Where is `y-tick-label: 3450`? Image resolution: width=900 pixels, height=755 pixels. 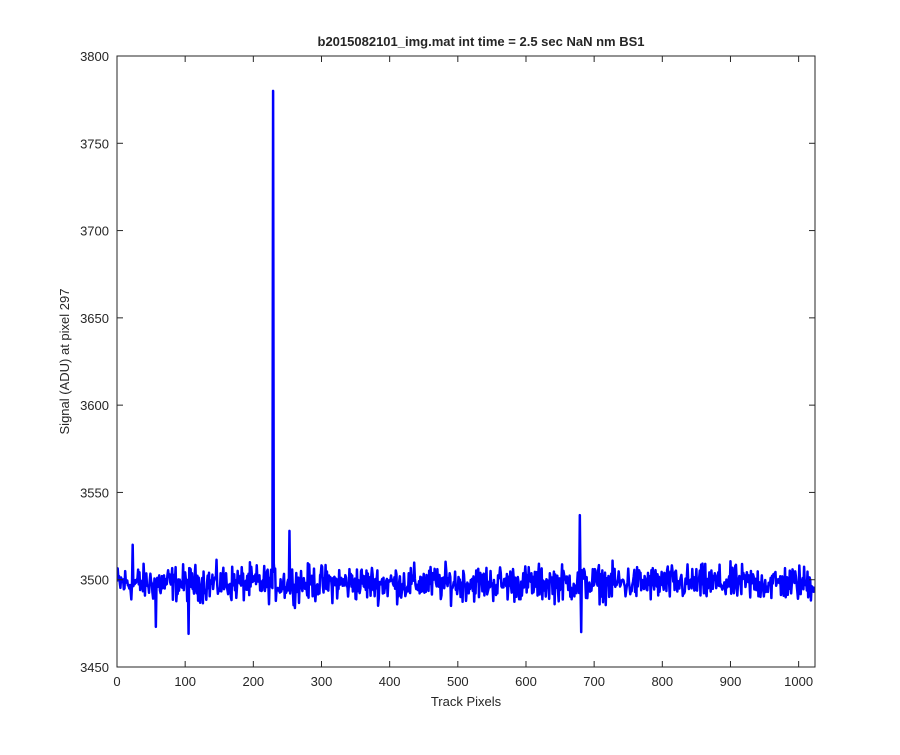
y-tick-label: 3450 is located at coordinates (94, 667).